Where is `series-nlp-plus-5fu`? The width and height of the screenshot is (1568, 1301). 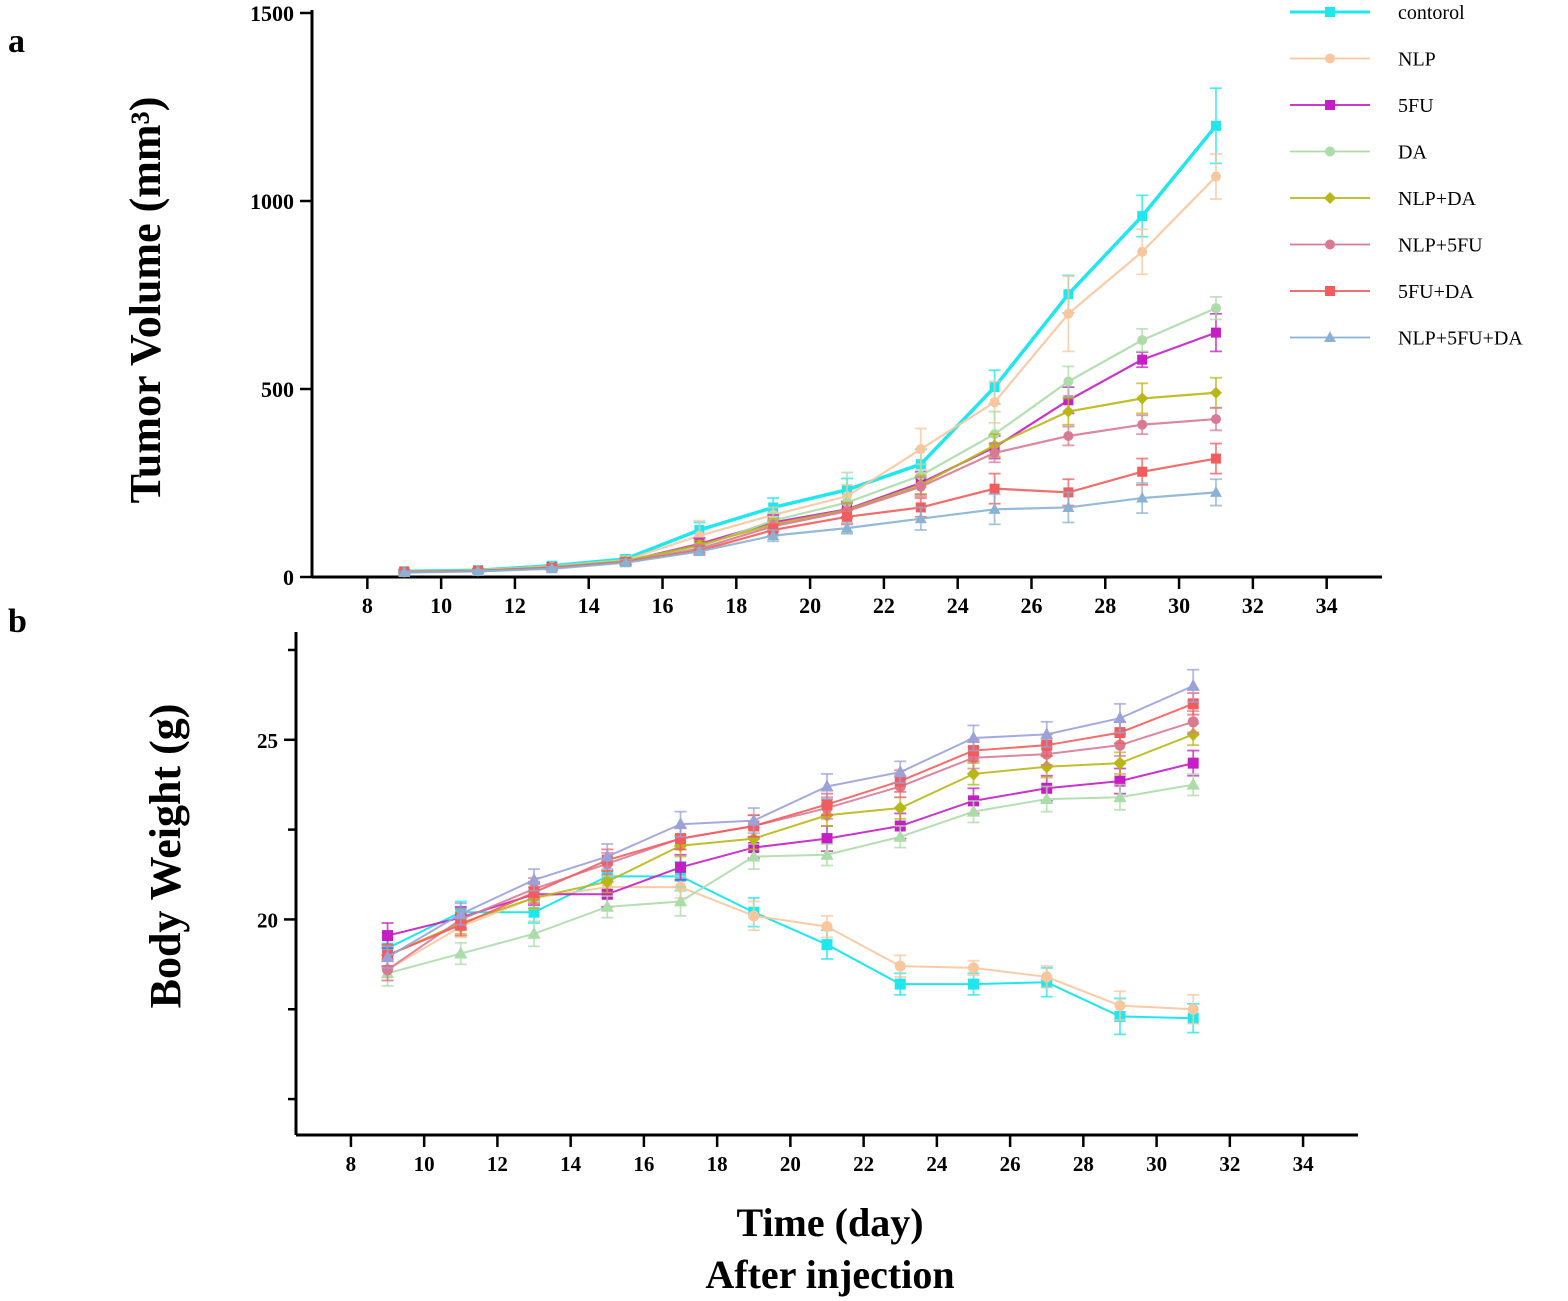 series-nlp-plus-5fu is located at coordinates (810, 492).